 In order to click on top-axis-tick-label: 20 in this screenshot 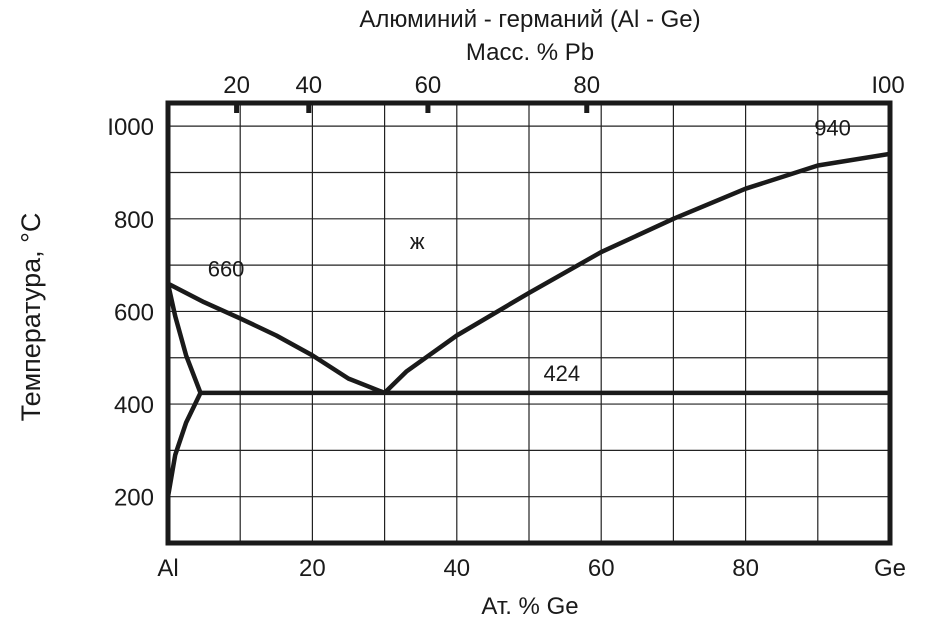, I will do `click(236, 85)`.